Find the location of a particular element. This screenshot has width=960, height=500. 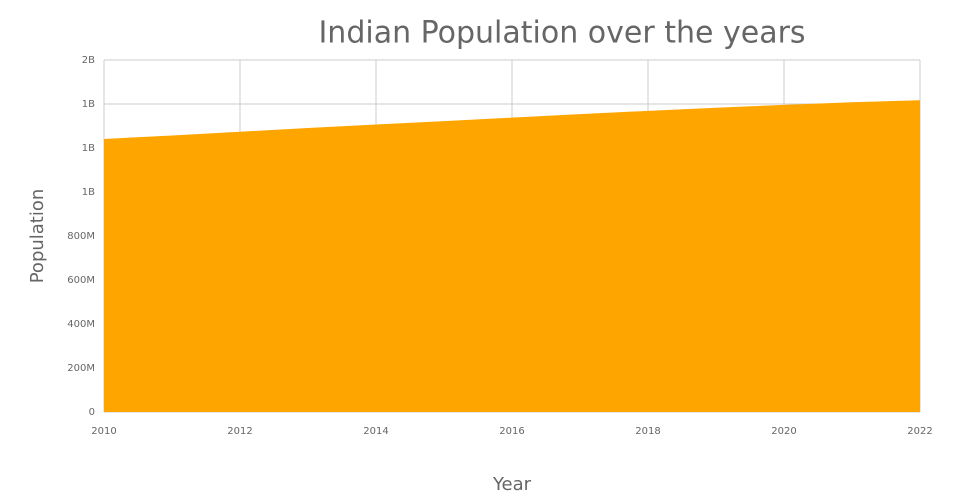

y-tick-label: 800M is located at coordinates (81, 236).